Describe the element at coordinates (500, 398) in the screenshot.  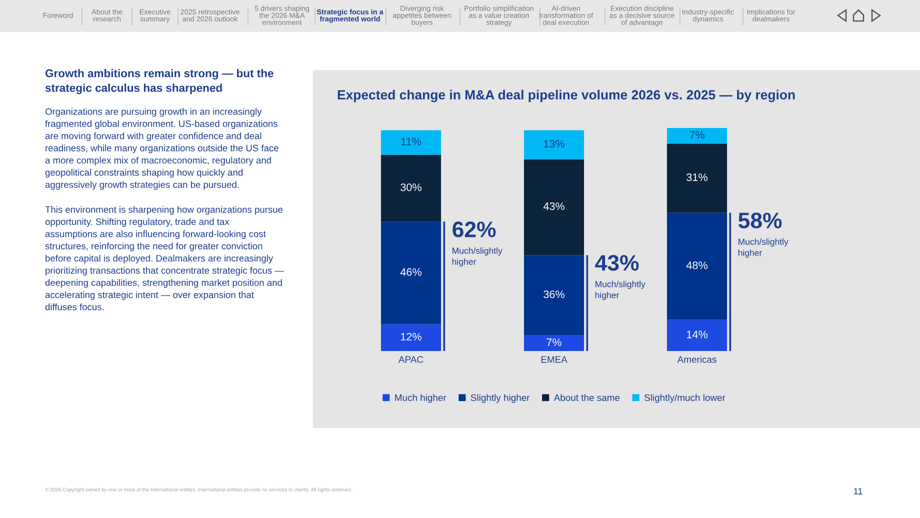
I see `legend-label: Slightly higher` at that location.